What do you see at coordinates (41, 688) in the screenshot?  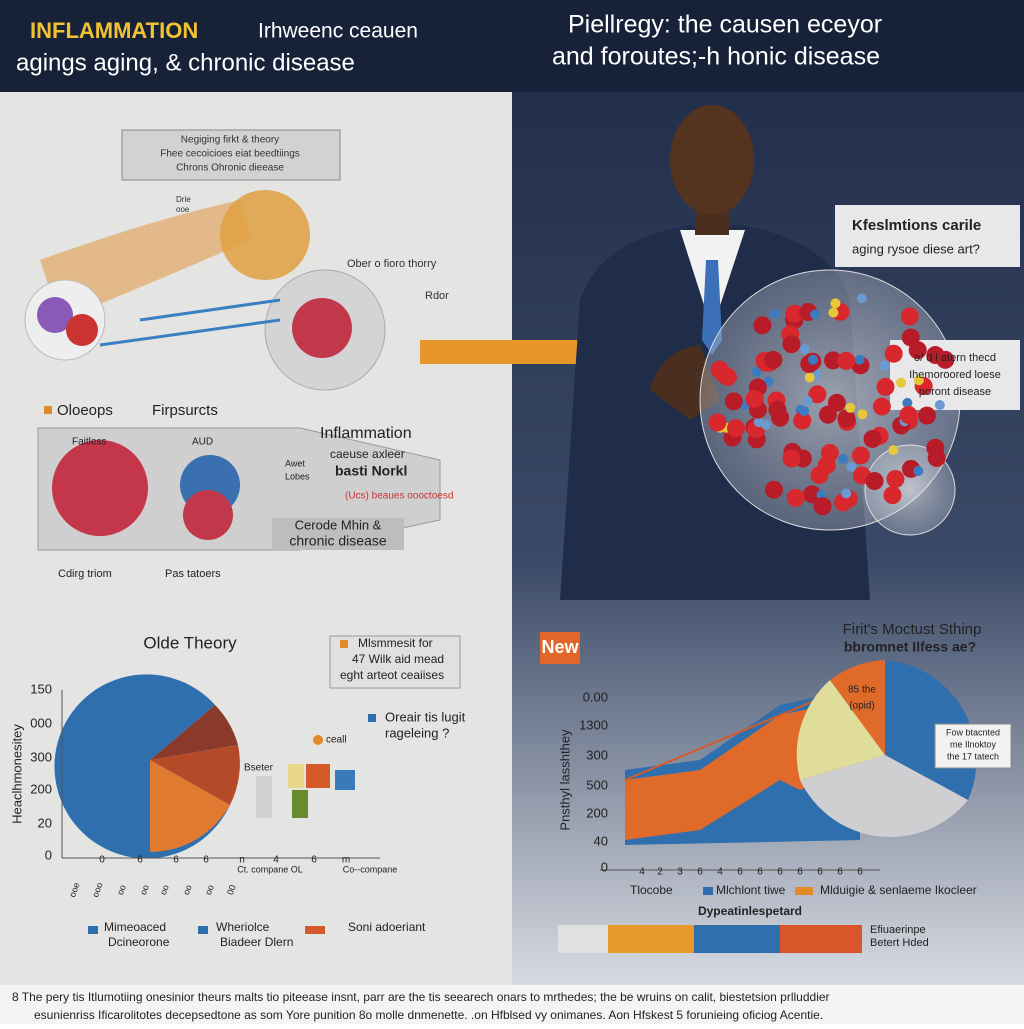 I see `yticks: 150` at bounding box center [41, 688].